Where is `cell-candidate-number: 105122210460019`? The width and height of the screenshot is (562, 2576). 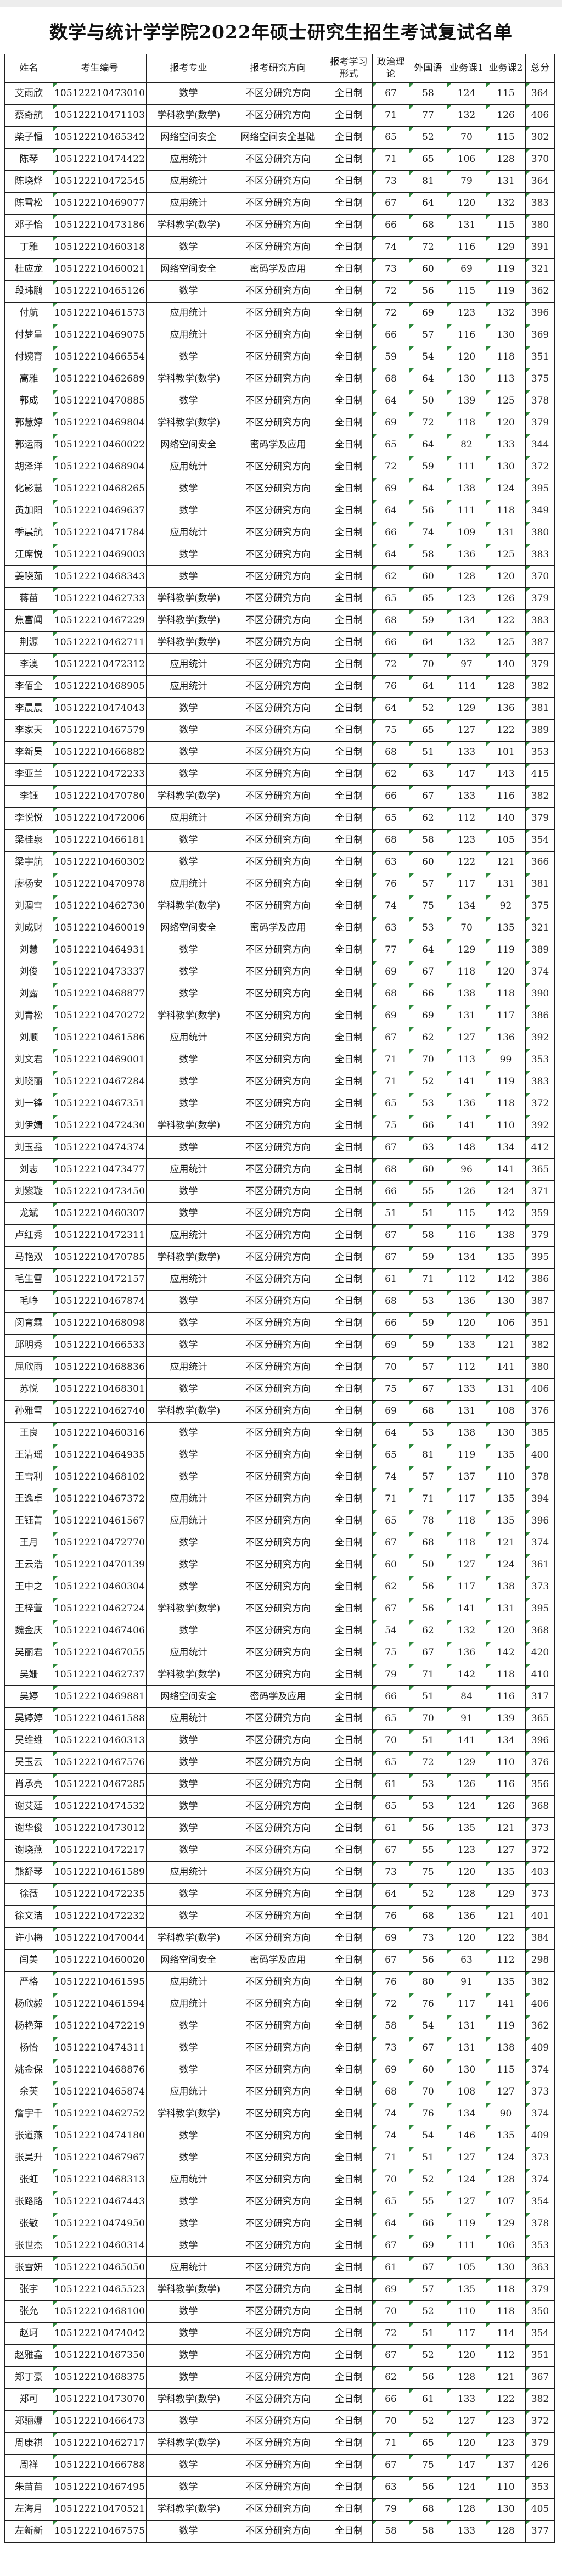
cell-candidate-number: 105122210460019 is located at coordinates (100, 928).